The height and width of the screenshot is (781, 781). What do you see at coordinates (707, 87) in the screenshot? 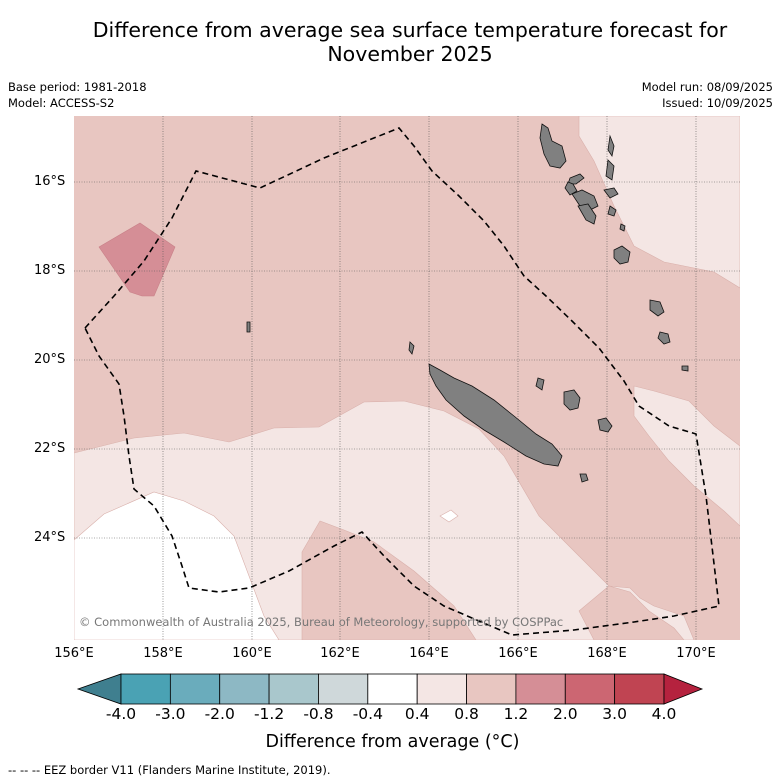
I see `model-run: Model run: 08/09/2025` at bounding box center [707, 87].